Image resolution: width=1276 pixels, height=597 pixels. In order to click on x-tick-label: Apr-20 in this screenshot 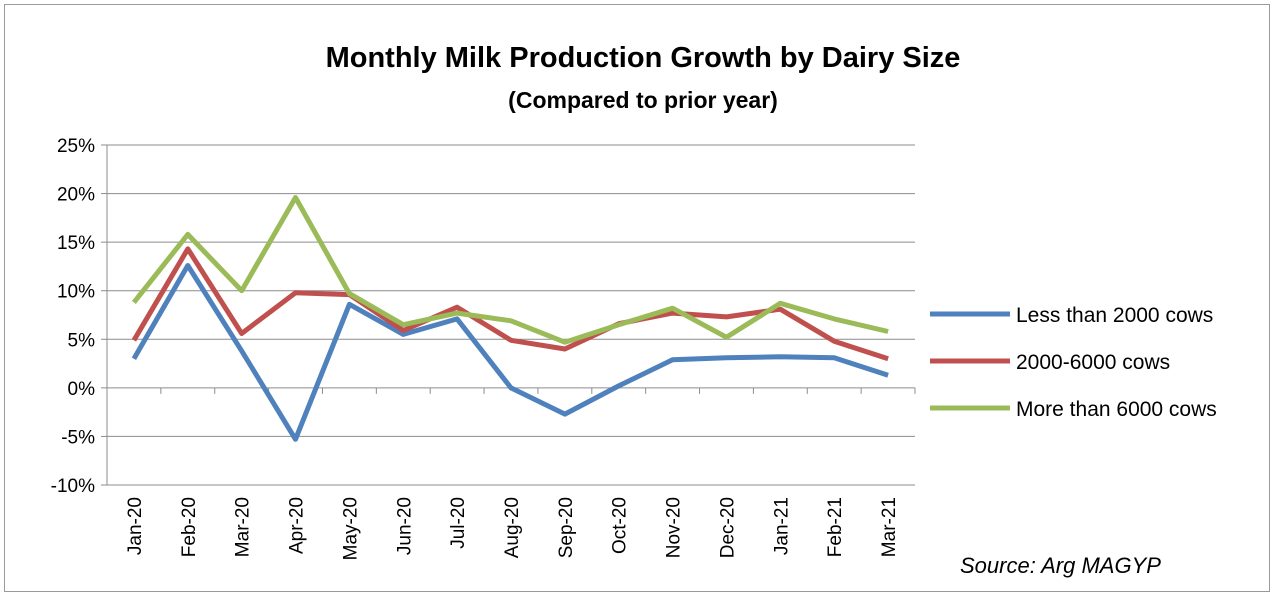, I will do `click(297, 525)`.